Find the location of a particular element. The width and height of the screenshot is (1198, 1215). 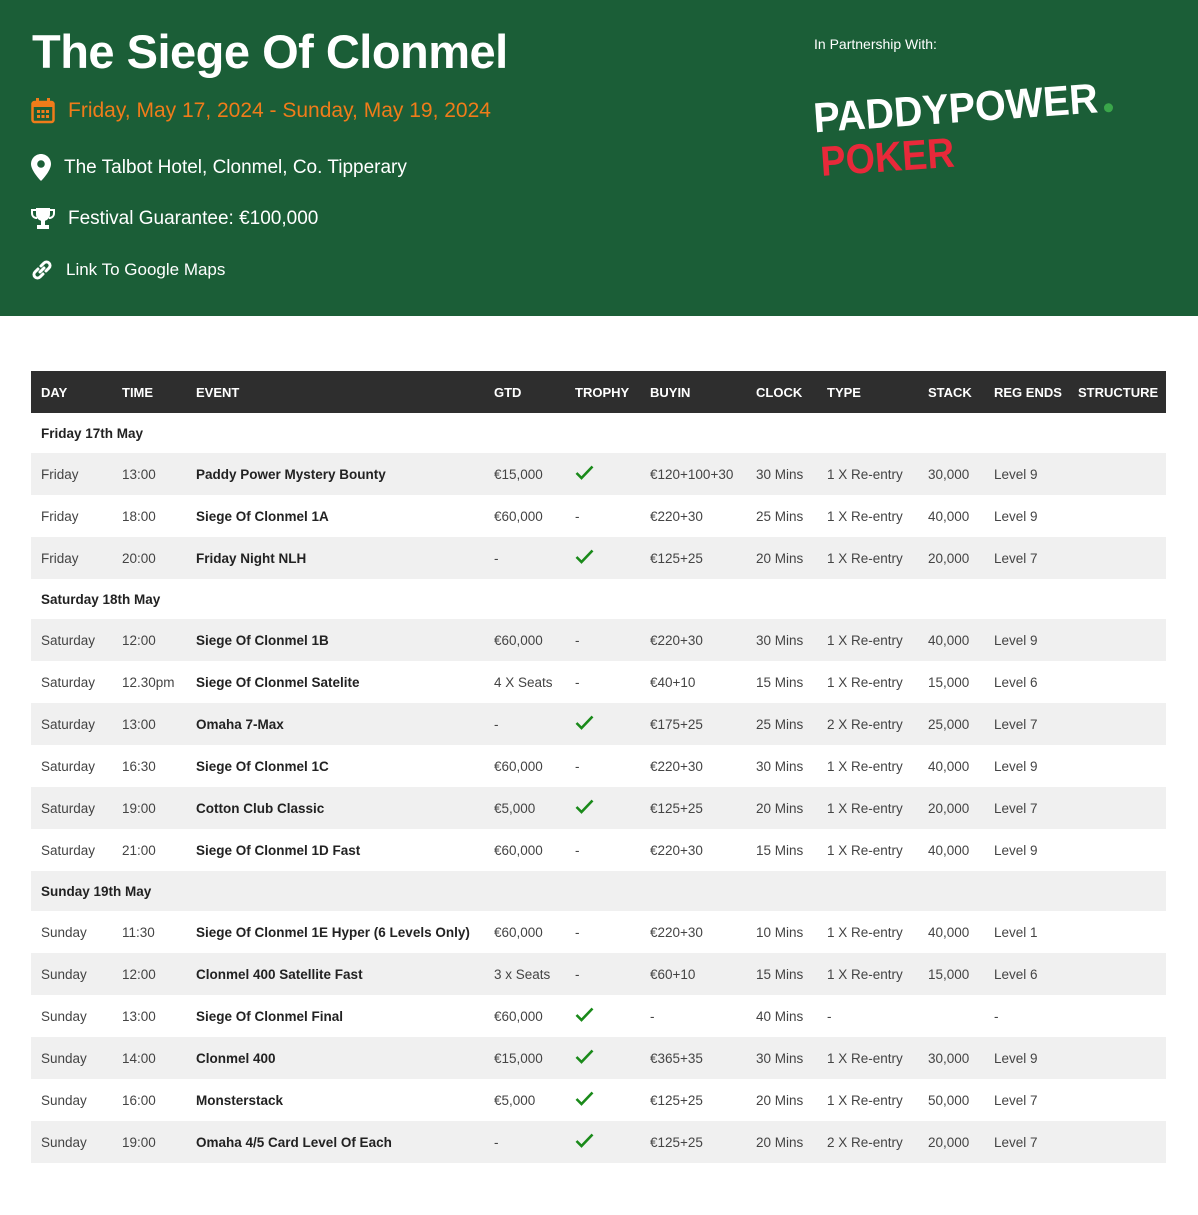

google-maps-link: Link To Google Maps is located at coordinates (128, 270).